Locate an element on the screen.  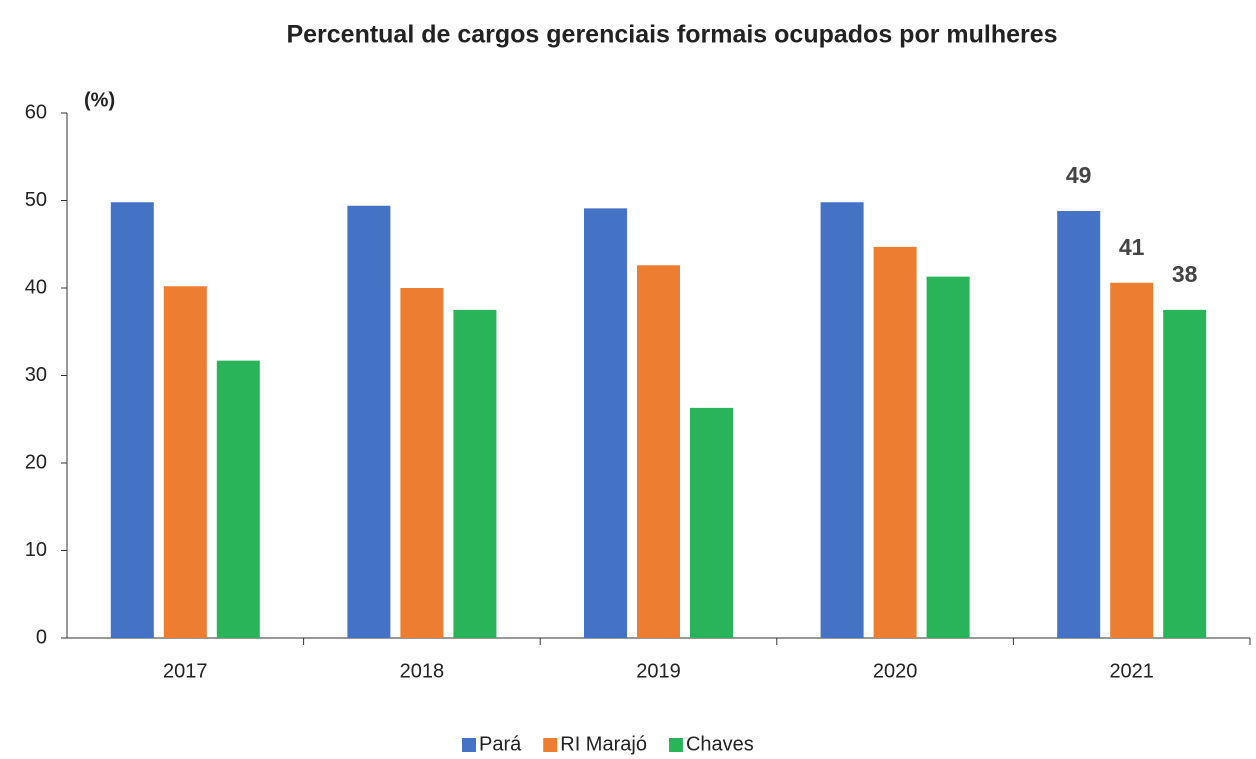
data-label: 38 is located at coordinates (1185, 274).